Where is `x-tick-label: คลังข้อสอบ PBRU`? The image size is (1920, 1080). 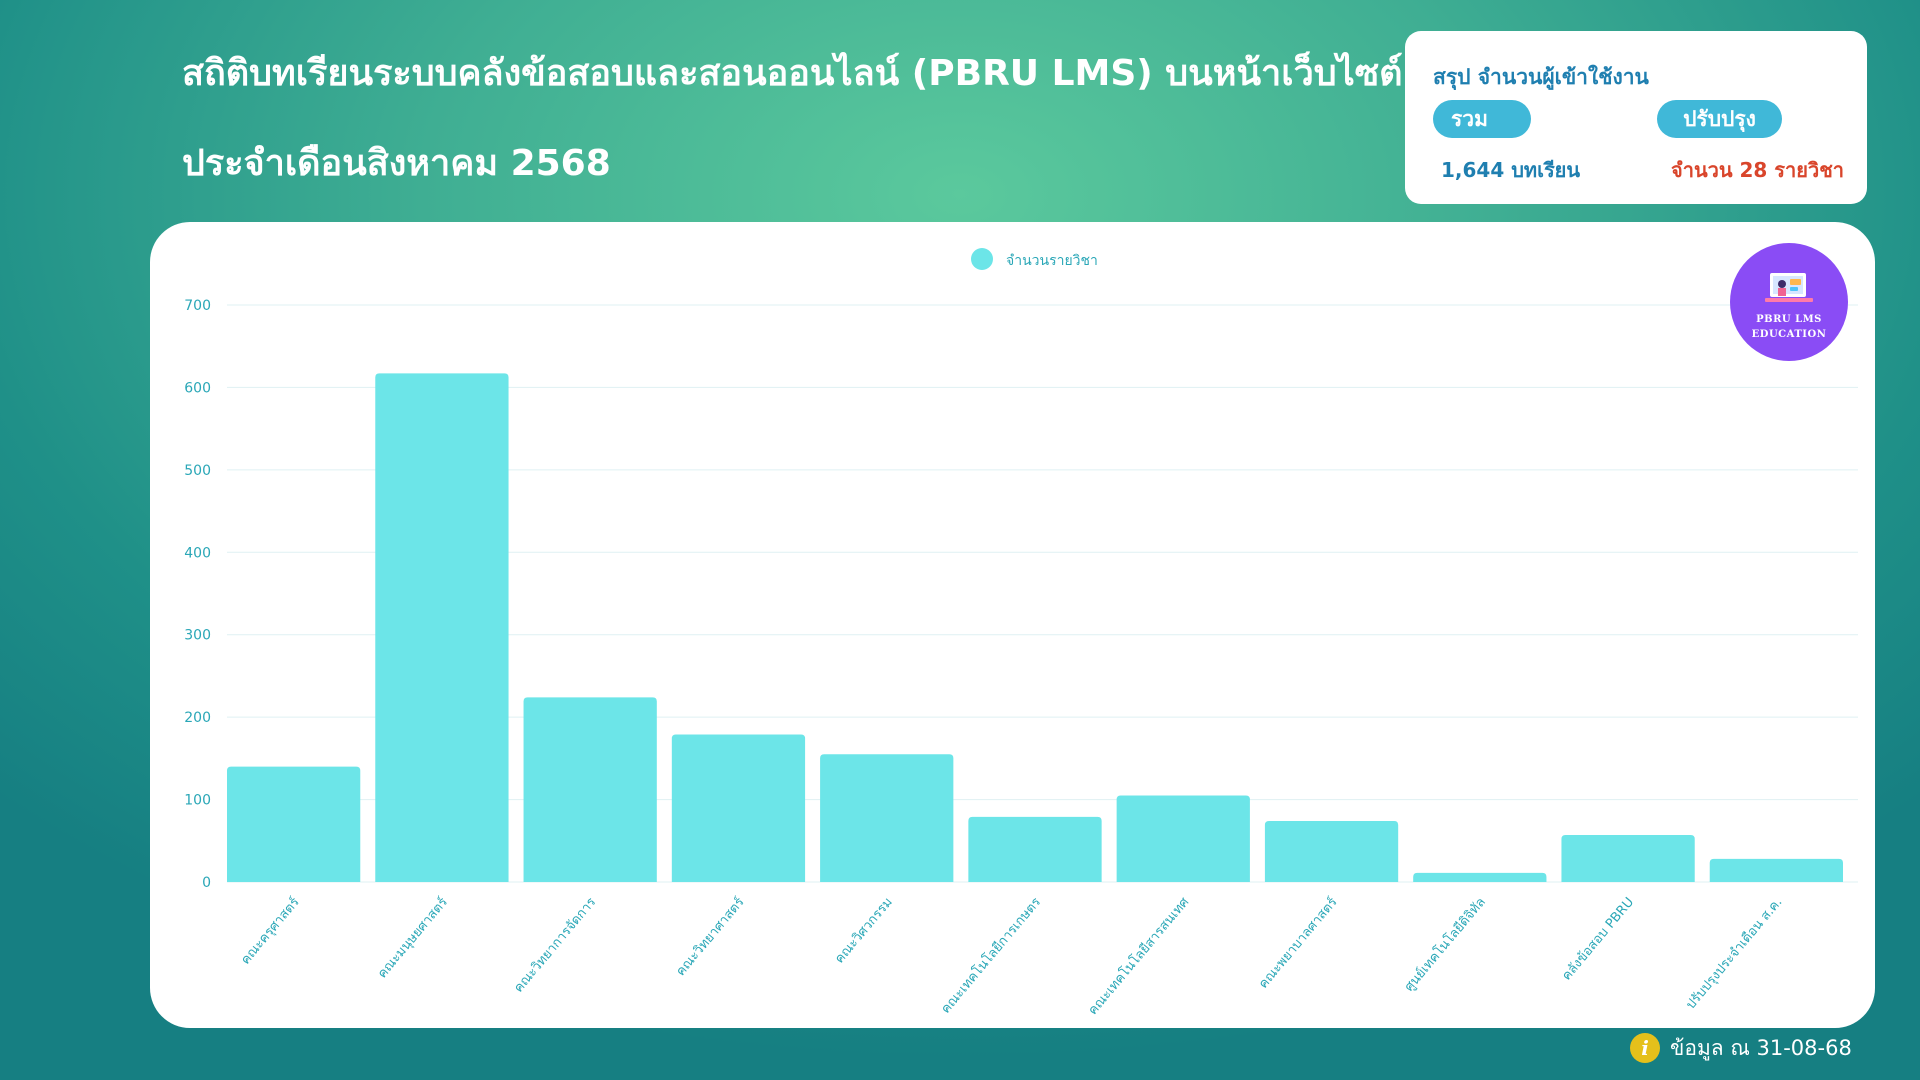
x-tick-label: คลังข้อสอบ PBRU is located at coordinates (1598, 939).